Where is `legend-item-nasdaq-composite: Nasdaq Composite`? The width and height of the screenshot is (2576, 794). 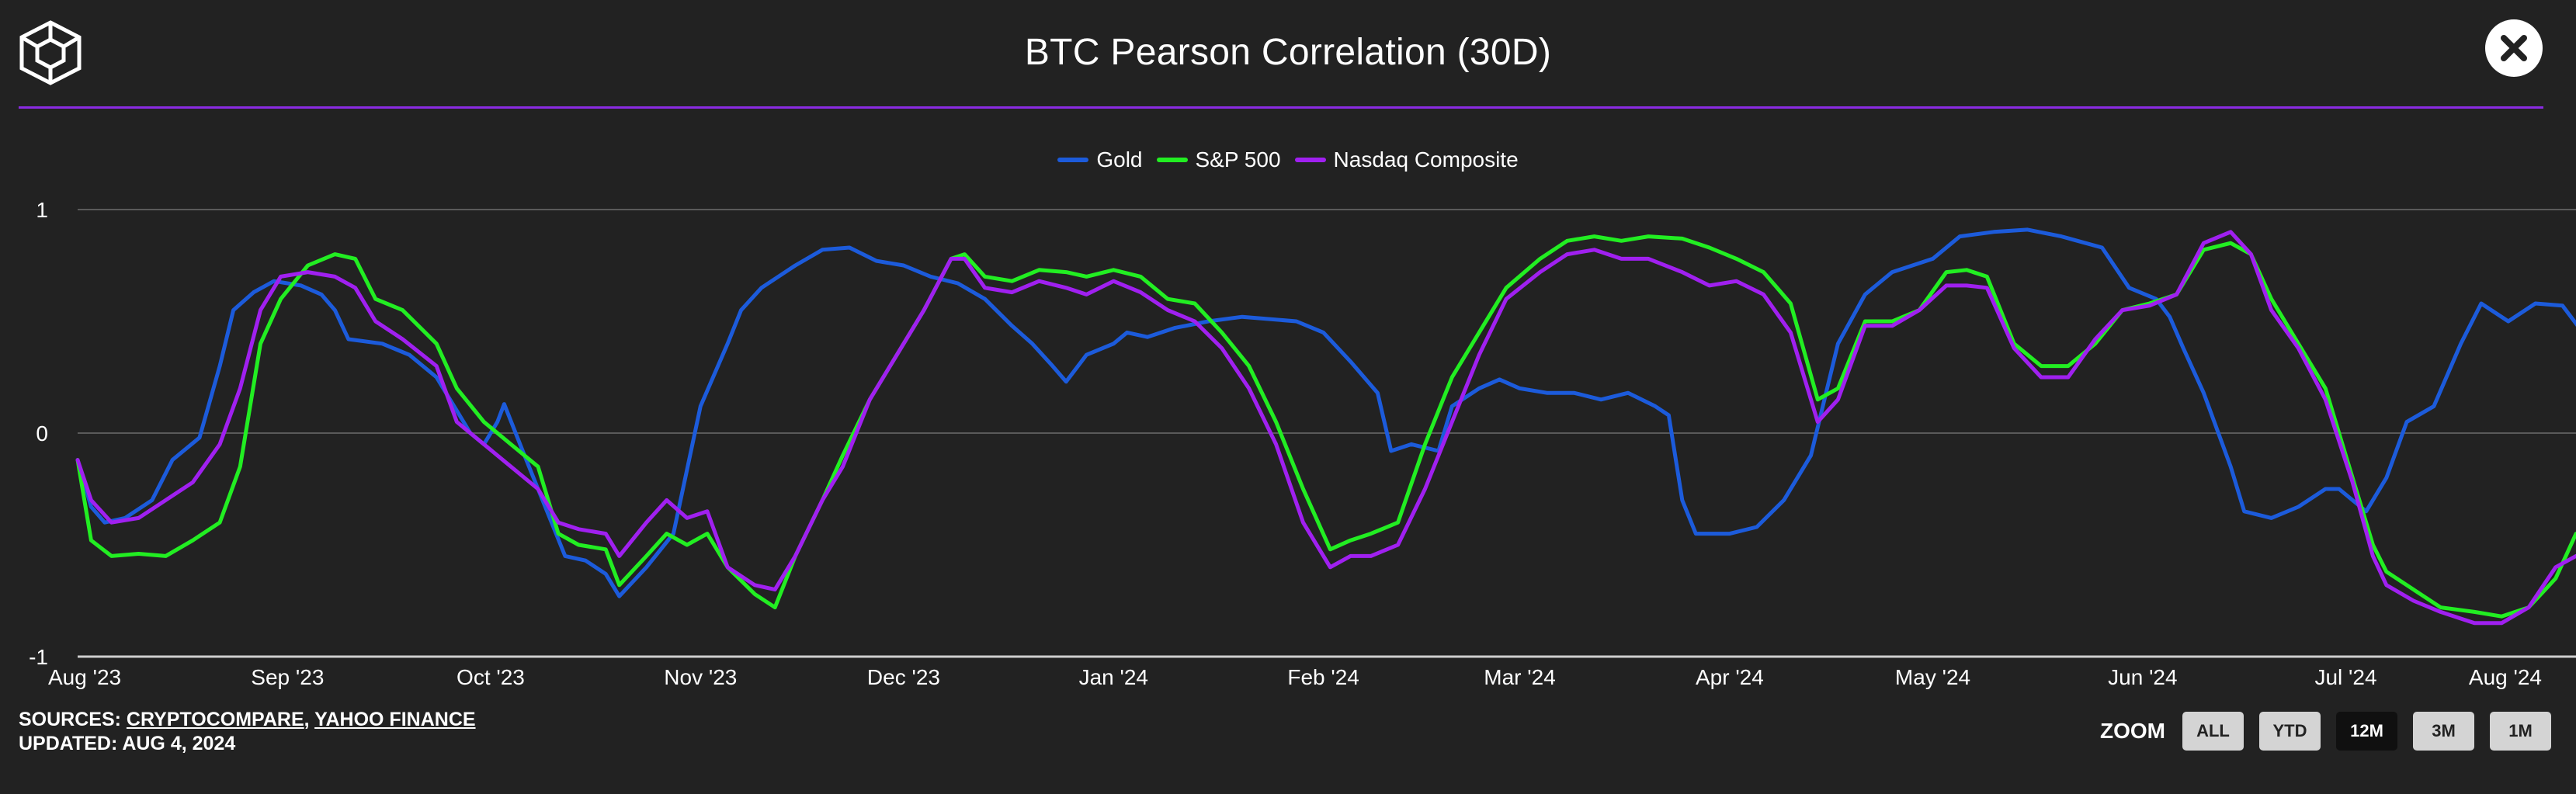 legend-item-nasdaq-composite: Nasdaq Composite is located at coordinates (1406, 159).